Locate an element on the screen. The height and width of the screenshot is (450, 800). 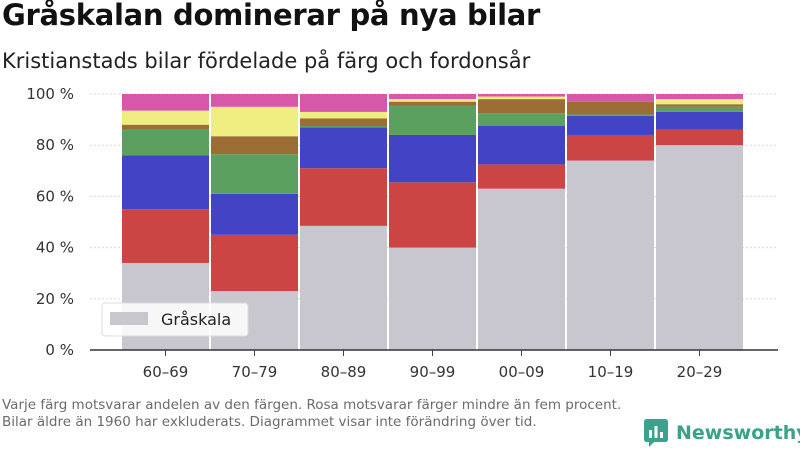
newsworthy-logo-icon is located at coordinates (656, 433).